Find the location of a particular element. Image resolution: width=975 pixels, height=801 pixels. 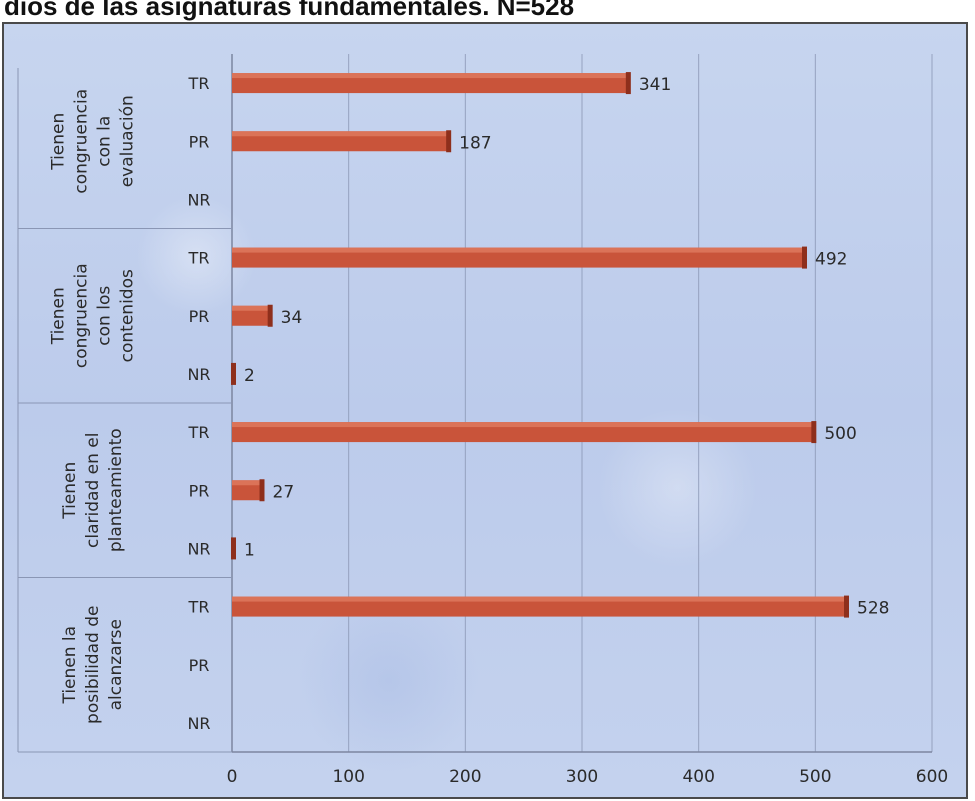

x-tick-label: 500 is located at coordinates (815, 777).